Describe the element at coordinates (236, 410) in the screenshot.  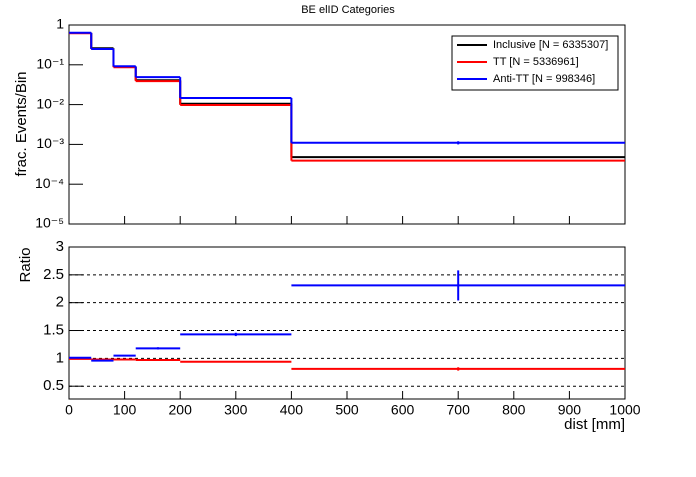
I see `x-tick-label: 300` at that location.